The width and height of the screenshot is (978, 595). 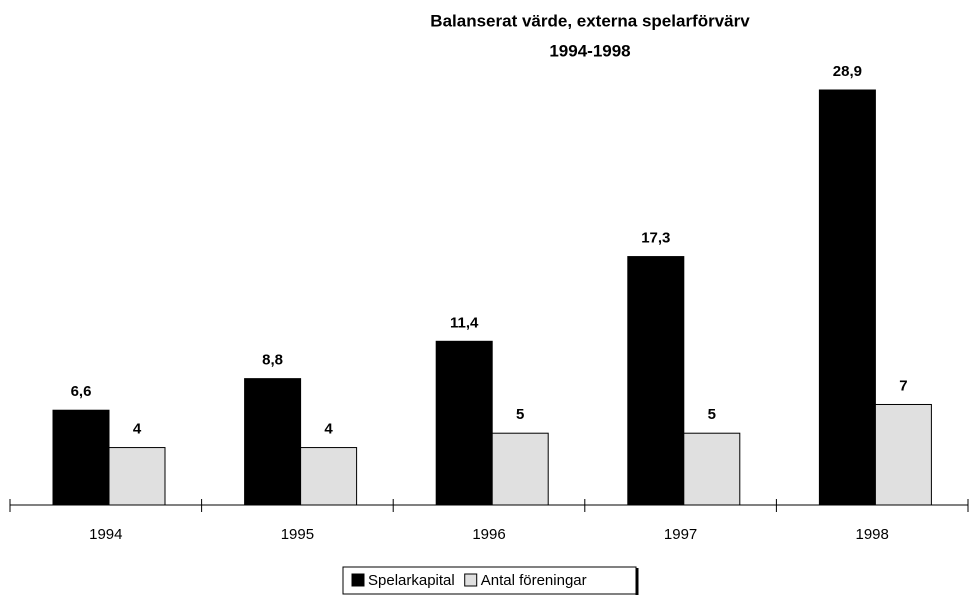 What do you see at coordinates (680, 534) in the screenshot?
I see `x-tick-label: 1997` at bounding box center [680, 534].